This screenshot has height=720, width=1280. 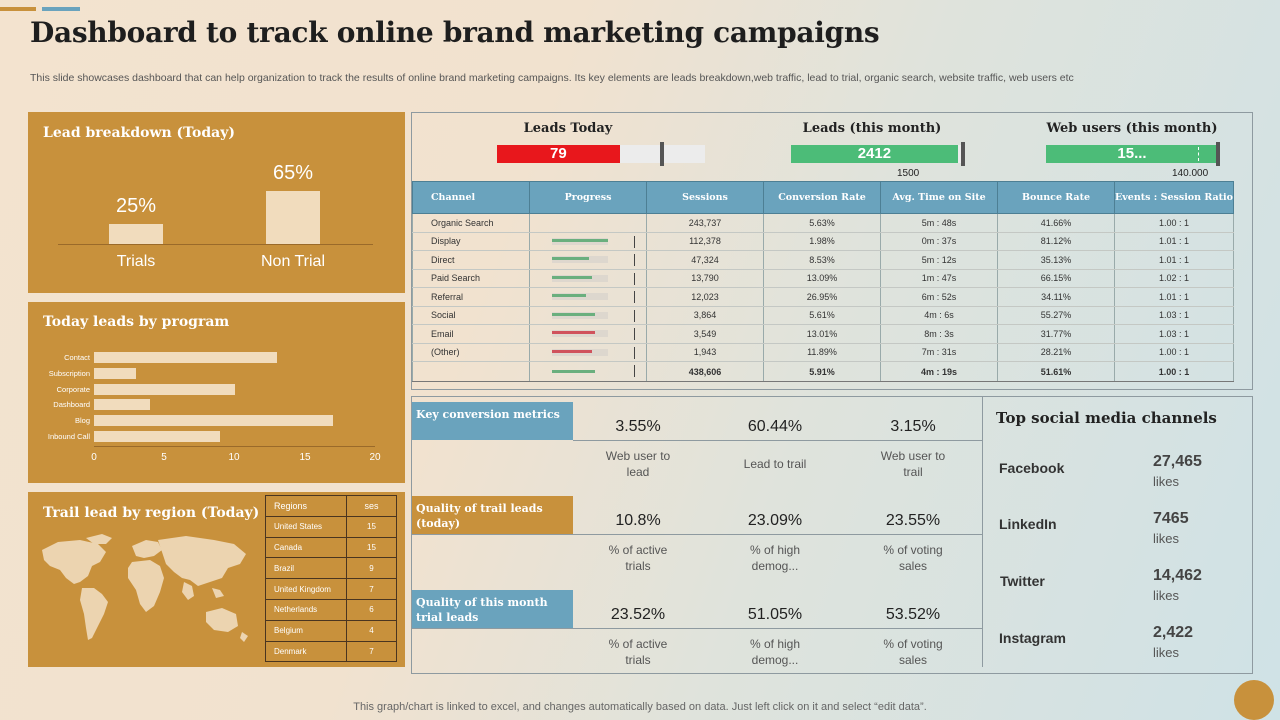 What do you see at coordinates (823, 315) in the screenshot?
I see `table-row: Social 3,864 5.61% 4m : 6s 55.27% 1.03 : 1` at bounding box center [823, 315].